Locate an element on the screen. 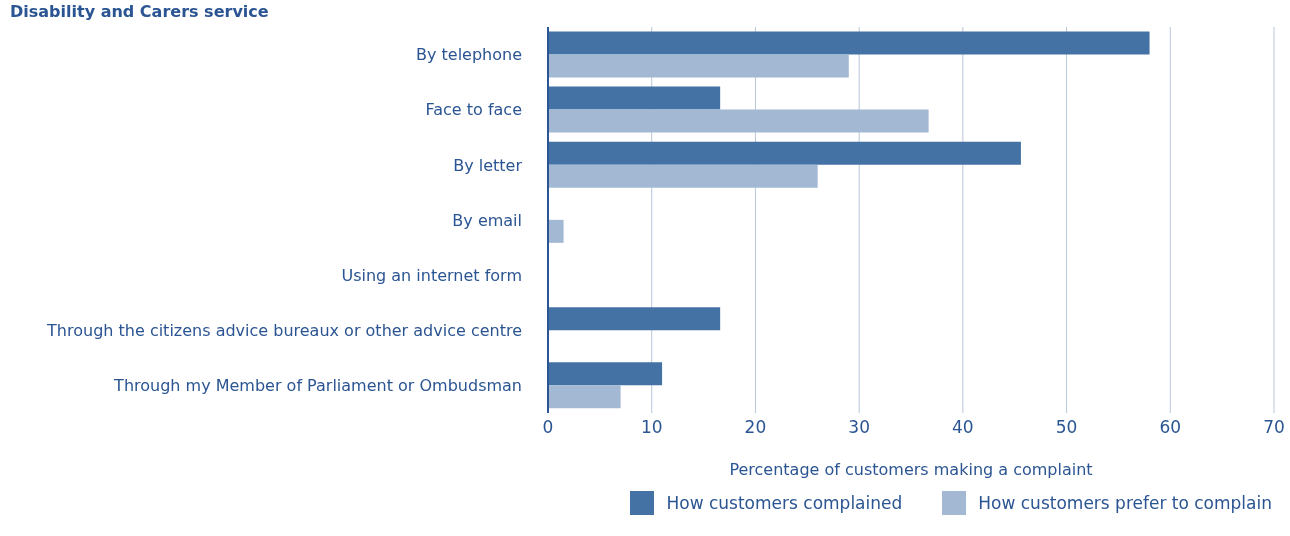  y-tick-label: Face to face is located at coordinates (473, 110).